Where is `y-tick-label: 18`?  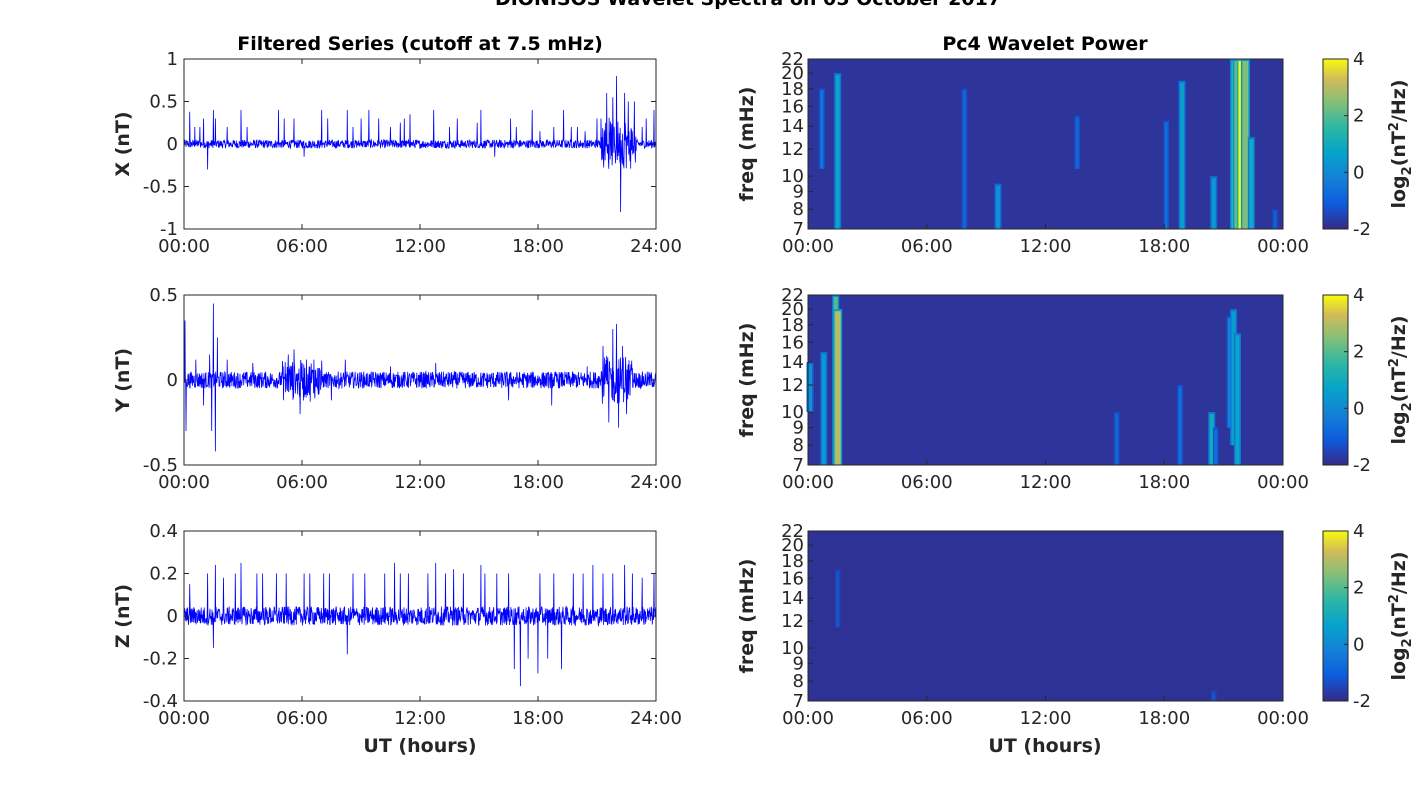
y-tick-label: 18 is located at coordinates (792, 89).